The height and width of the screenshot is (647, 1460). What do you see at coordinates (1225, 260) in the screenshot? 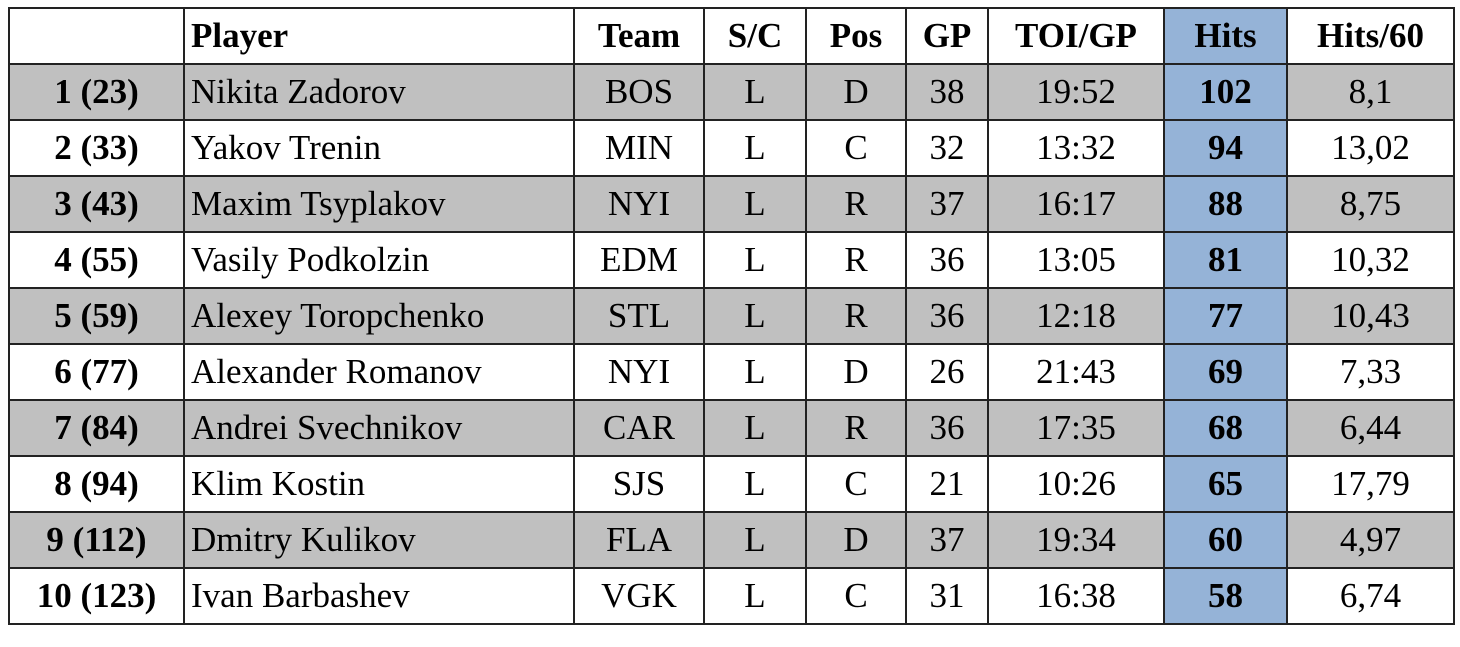
I see `table-cell: 81` at bounding box center [1225, 260].